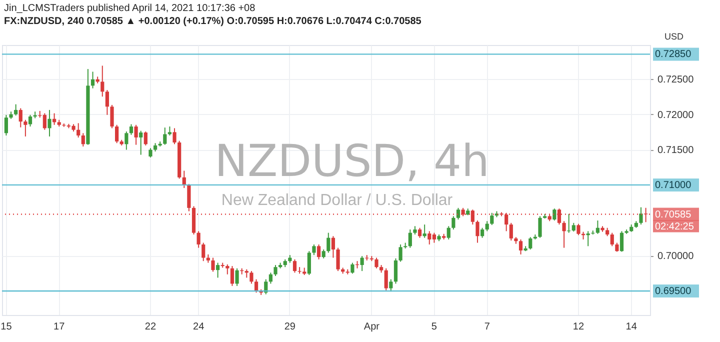  I want to click on text: Jin_LCMSTraders published April 14, 2021 10:17:36 +08, so click(130, 9).